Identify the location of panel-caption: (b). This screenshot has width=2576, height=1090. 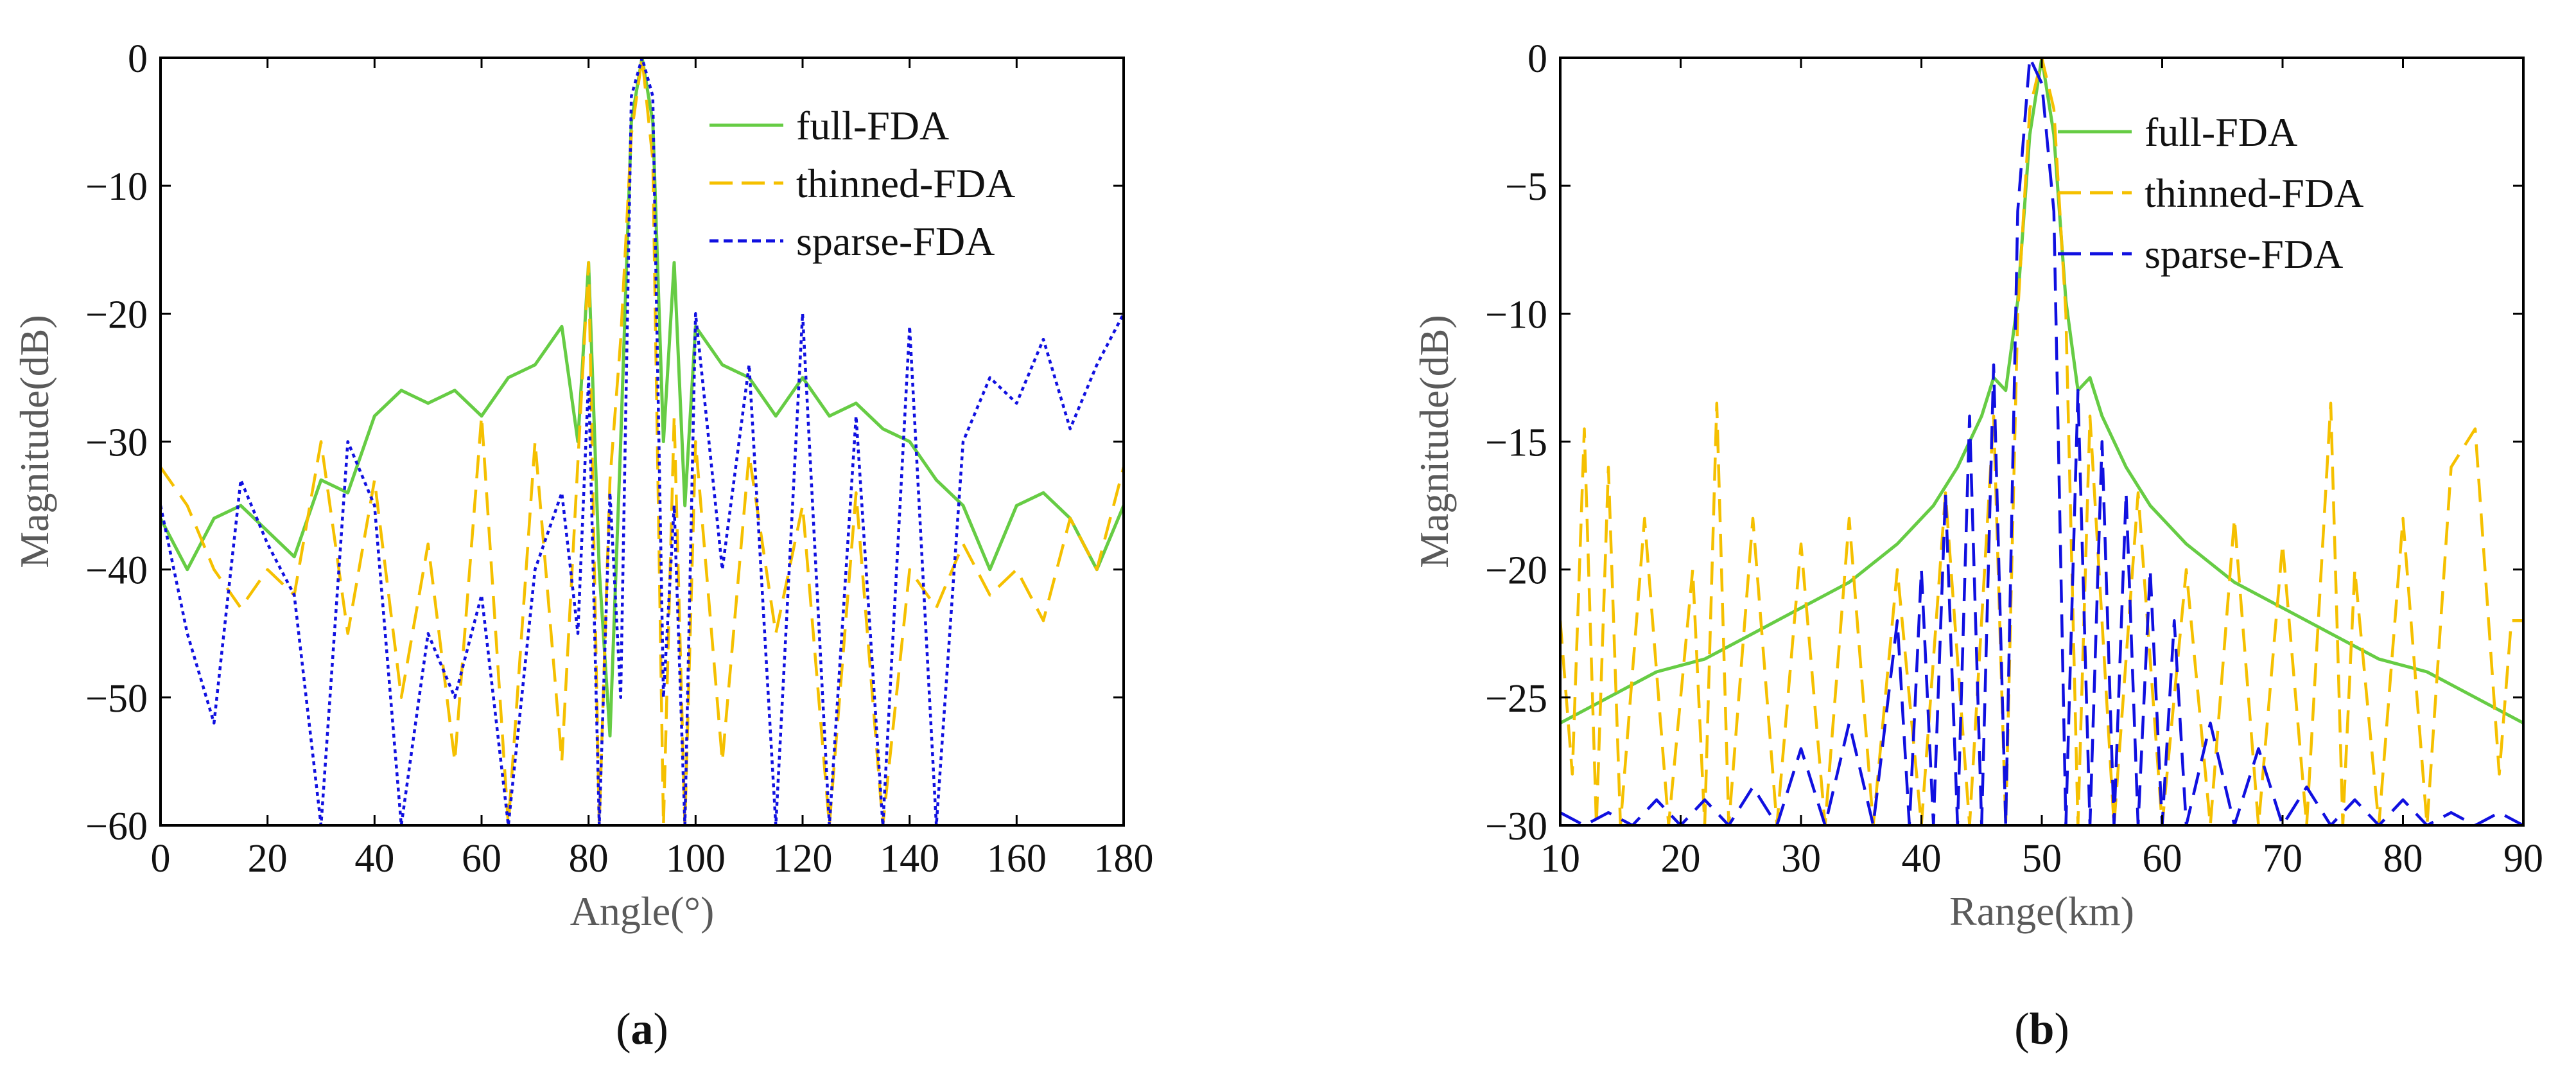
(2041, 1029).